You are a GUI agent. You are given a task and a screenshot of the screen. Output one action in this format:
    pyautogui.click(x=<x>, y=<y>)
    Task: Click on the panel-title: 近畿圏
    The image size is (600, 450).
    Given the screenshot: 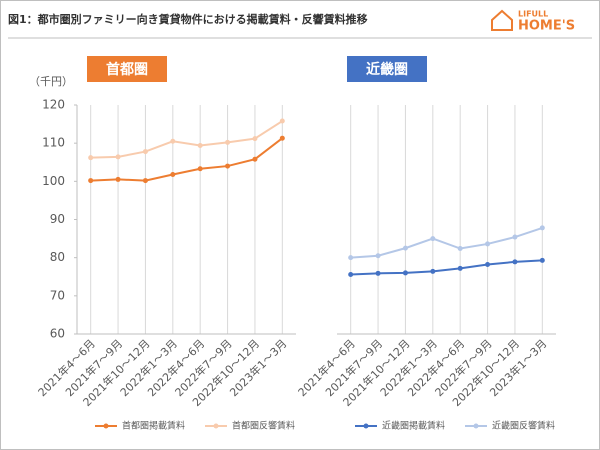 What is the action you would take?
    pyautogui.click(x=387, y=69)
    